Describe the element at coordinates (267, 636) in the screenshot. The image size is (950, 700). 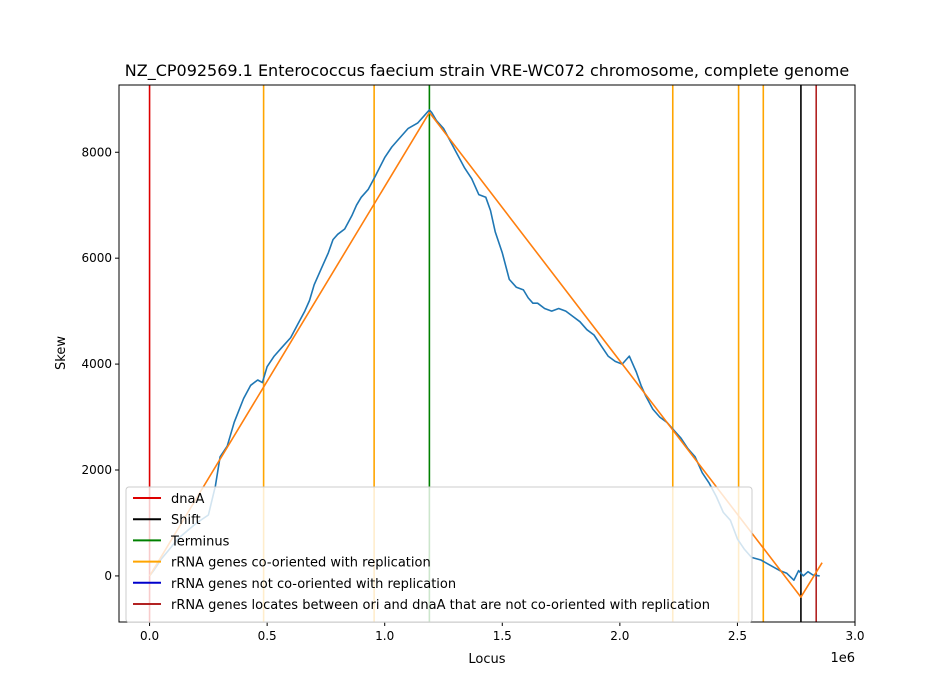
I see `x-tick-label-1: 0.5` at that location.